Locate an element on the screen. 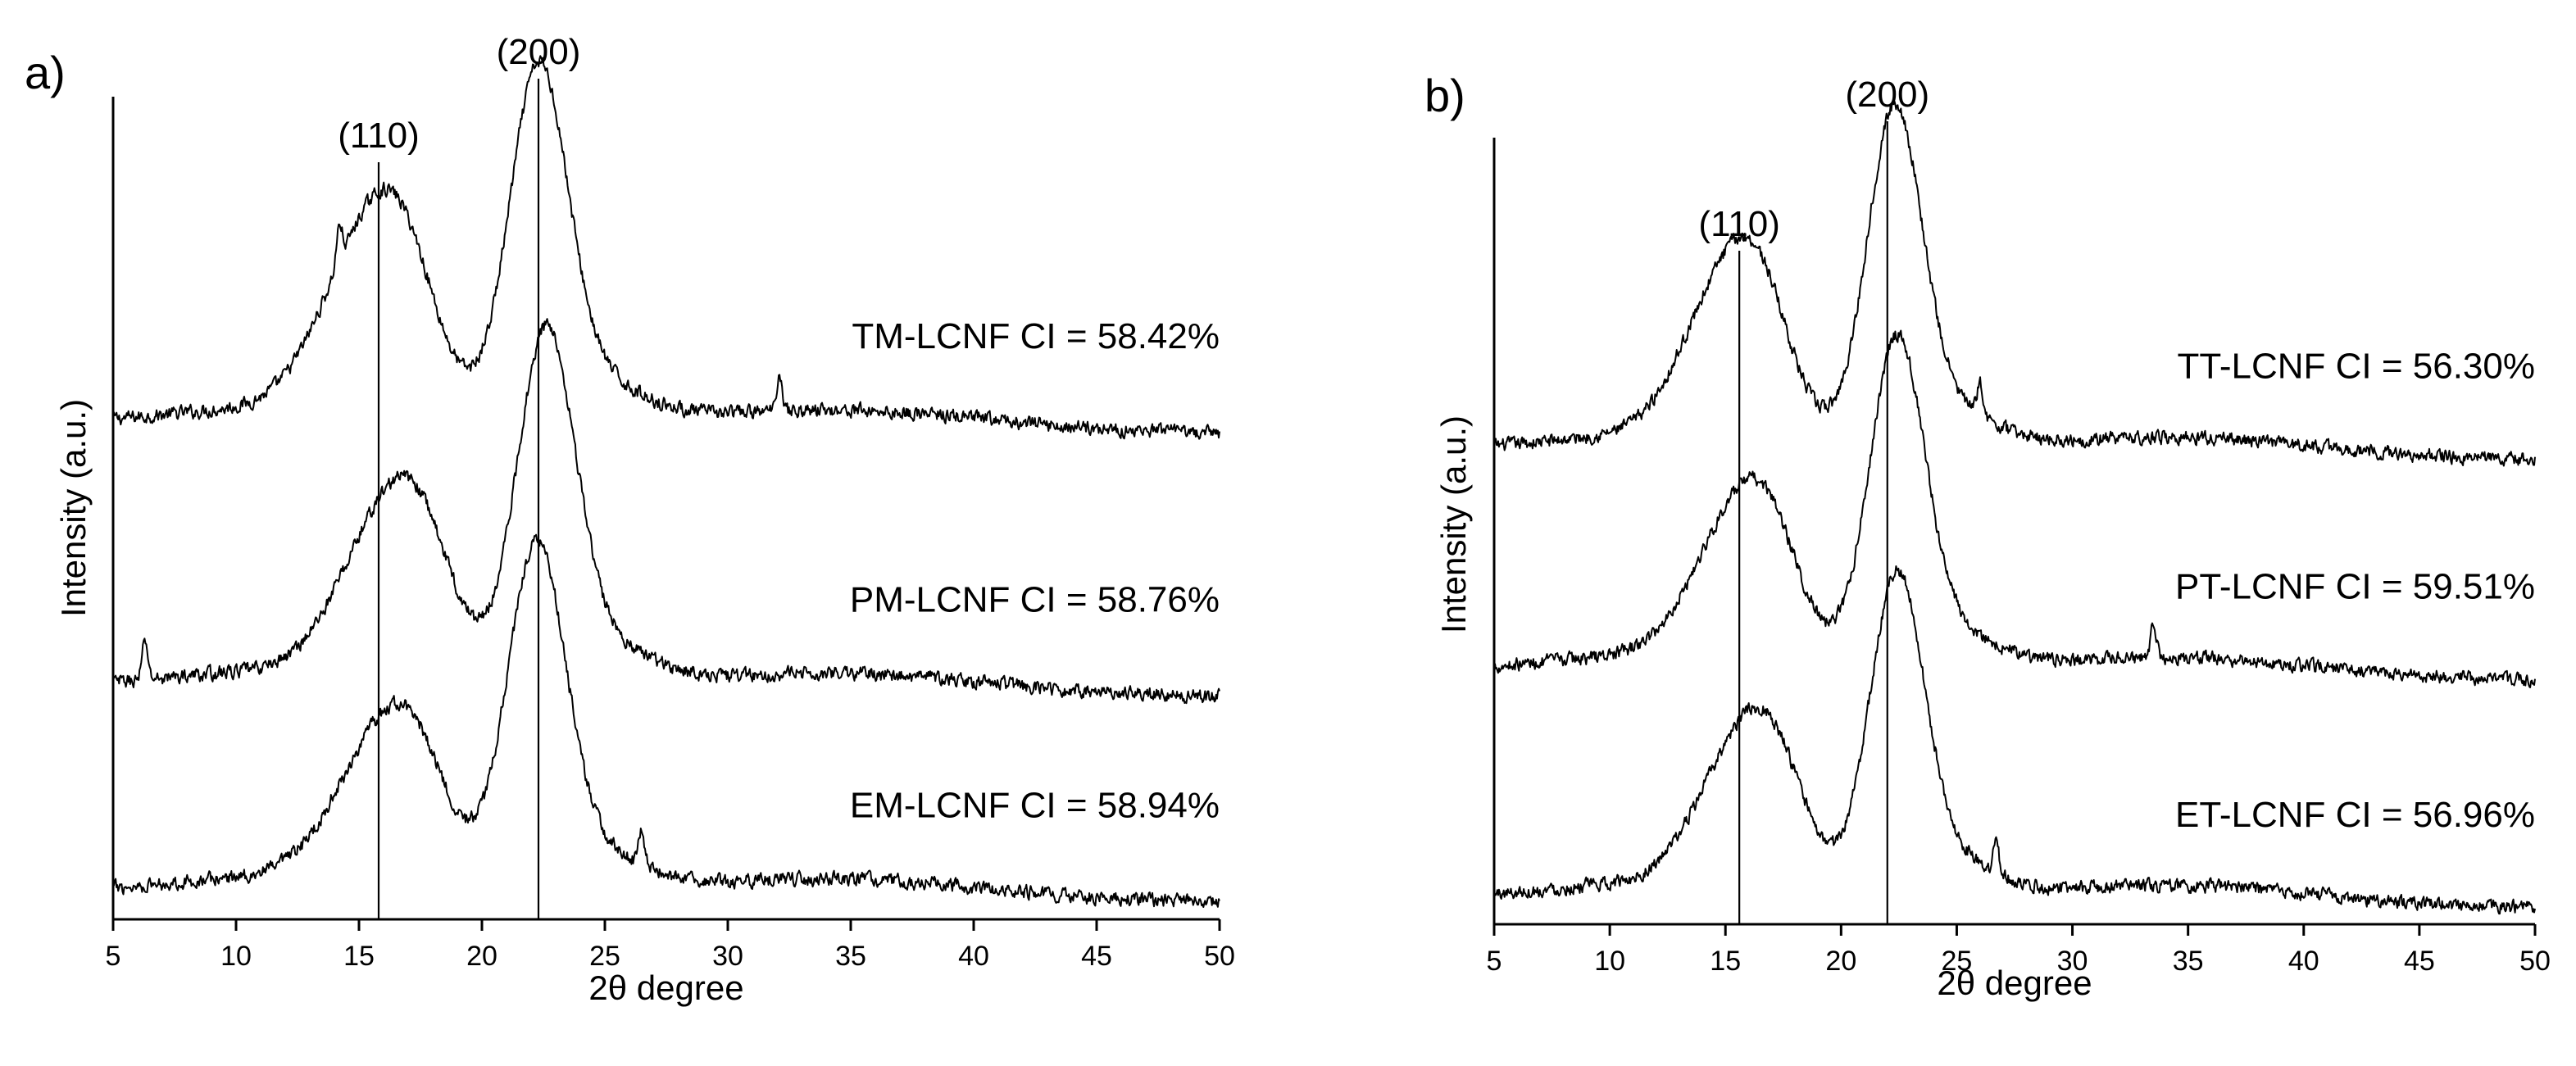 This screenshot has width=2576, height=1066. series-label-pm-lcnf: PM-LCNF CI = 58.76% is located at coordinates (1035, 600).